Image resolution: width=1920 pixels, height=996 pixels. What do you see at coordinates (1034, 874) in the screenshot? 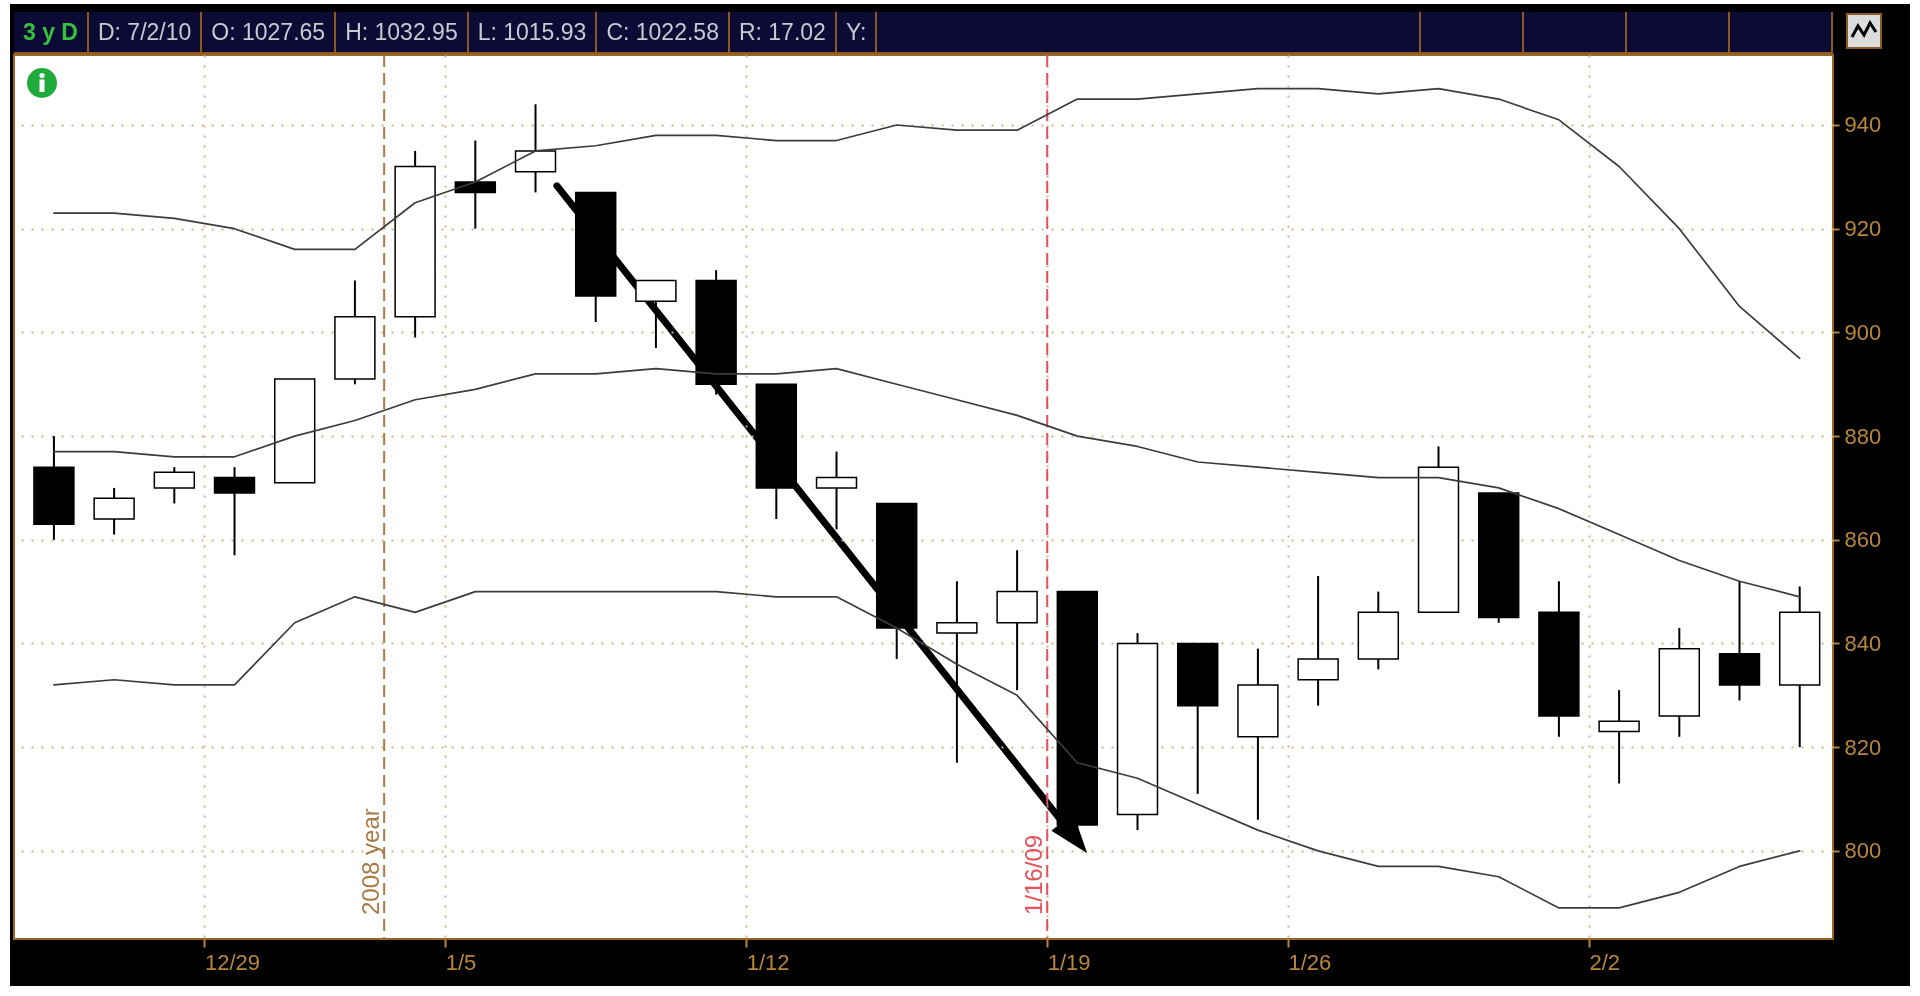
I see `ref-line-label: 1/16/09` at bounding box center [1034, 874].